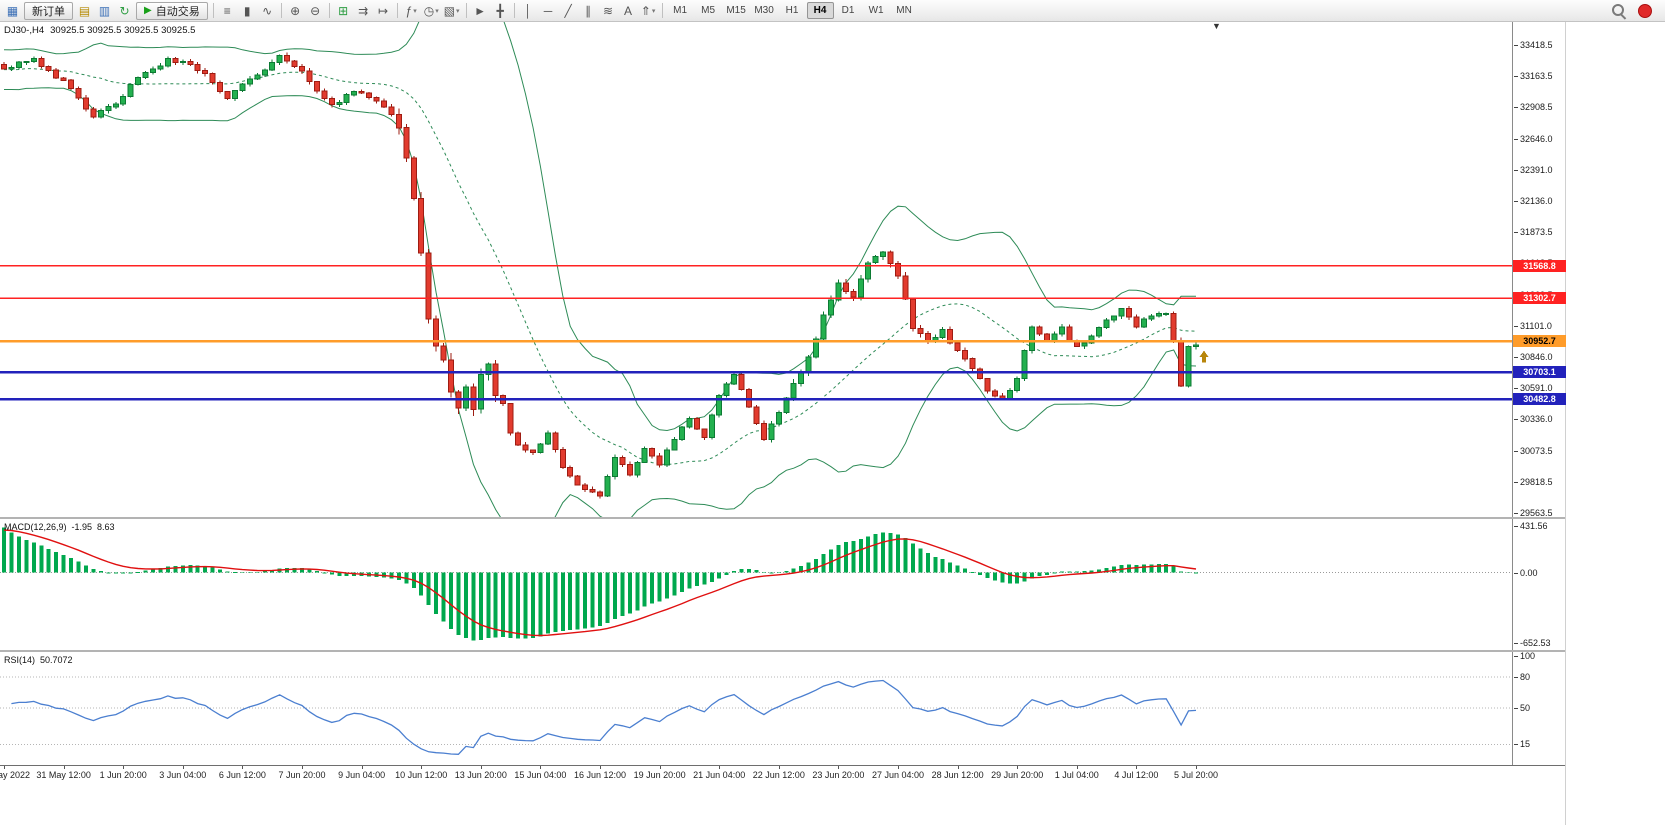  I want to click on timeframe-button-m5: M5, so click(708, 10).